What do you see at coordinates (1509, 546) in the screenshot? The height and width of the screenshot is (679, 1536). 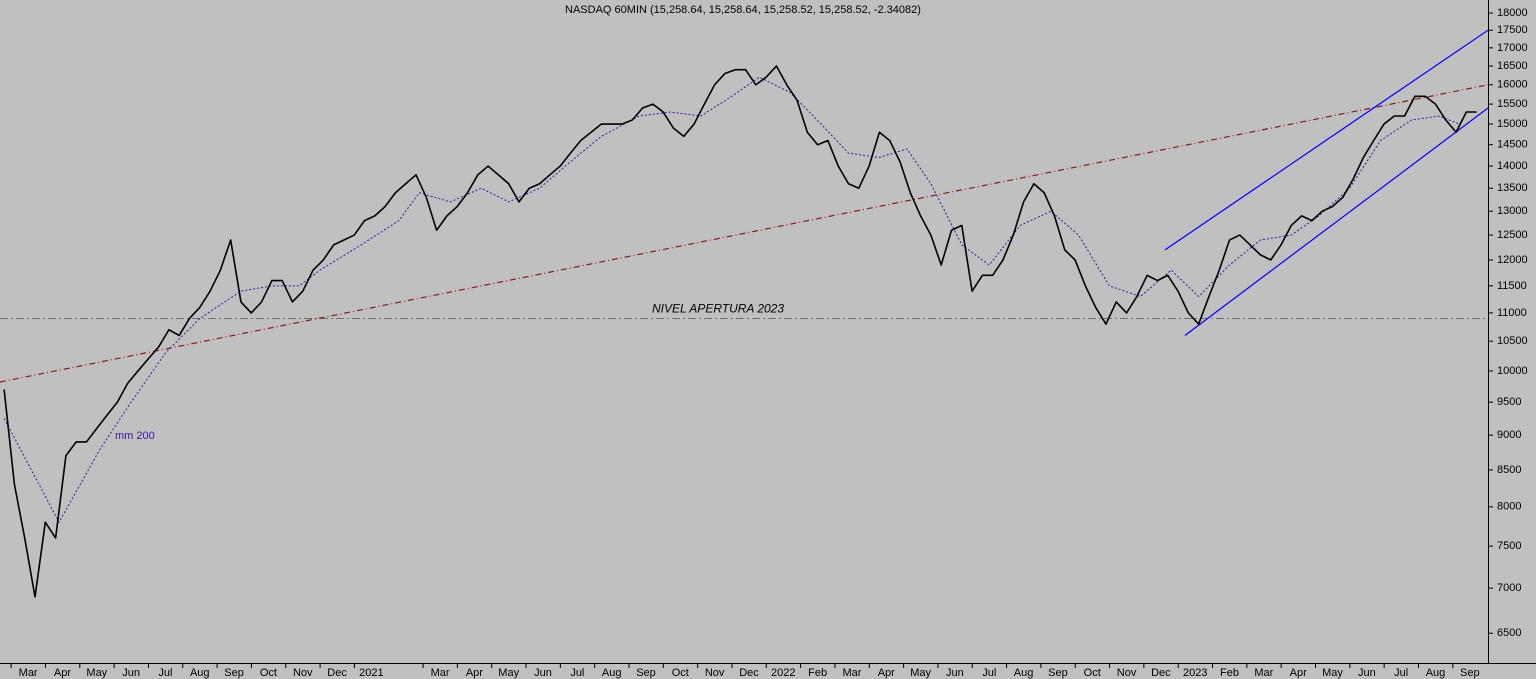 I see `y-tick-label: 7500` at bounding box center [1509, 546].